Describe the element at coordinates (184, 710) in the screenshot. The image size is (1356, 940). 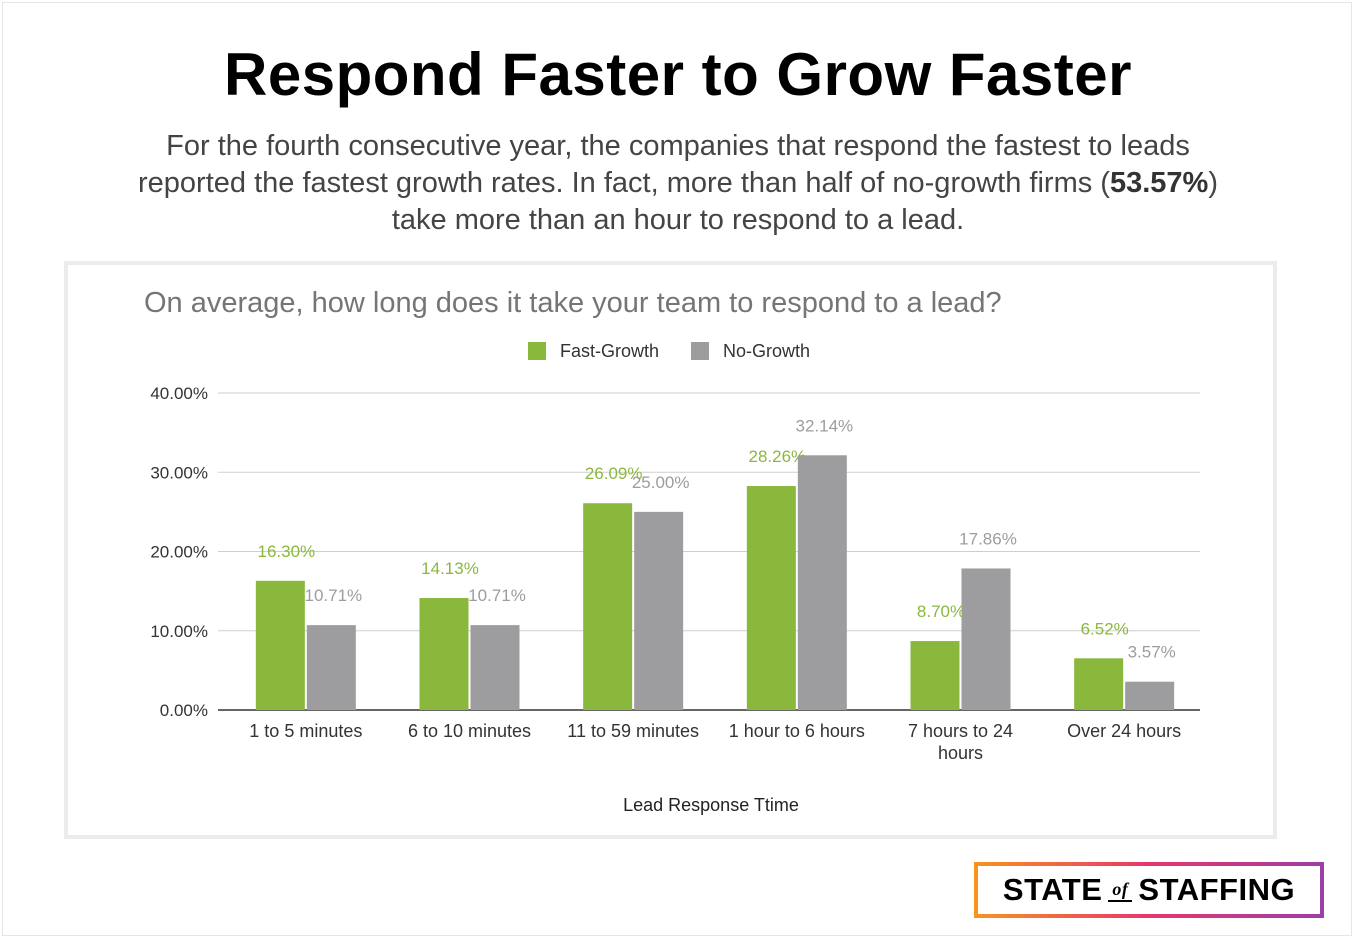
I see `y-tick-label: 0.00%` at that location.